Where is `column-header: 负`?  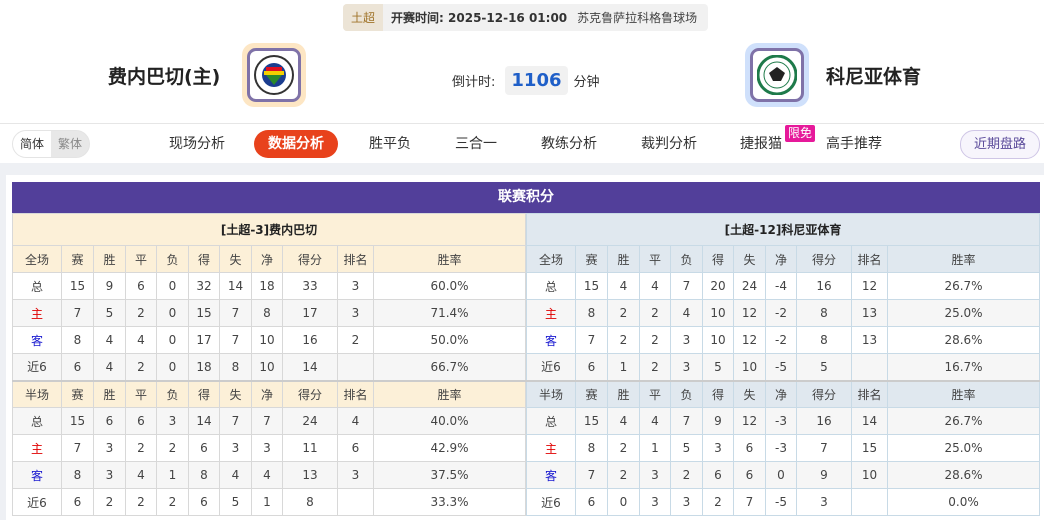
column-header: 负 is located at coordinates (686, 393).